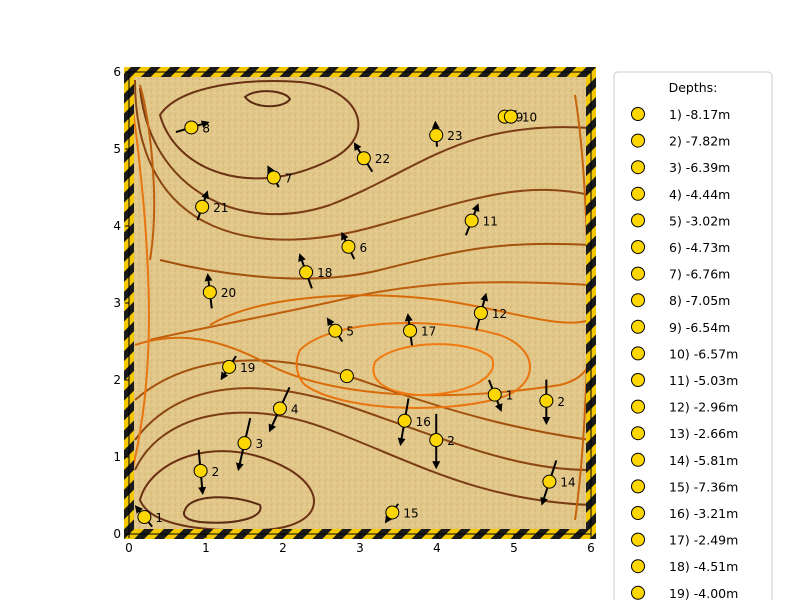 The height and width of the screenshot is (600, 800). I want to click on point-label-5: 5, so click(350, 332).